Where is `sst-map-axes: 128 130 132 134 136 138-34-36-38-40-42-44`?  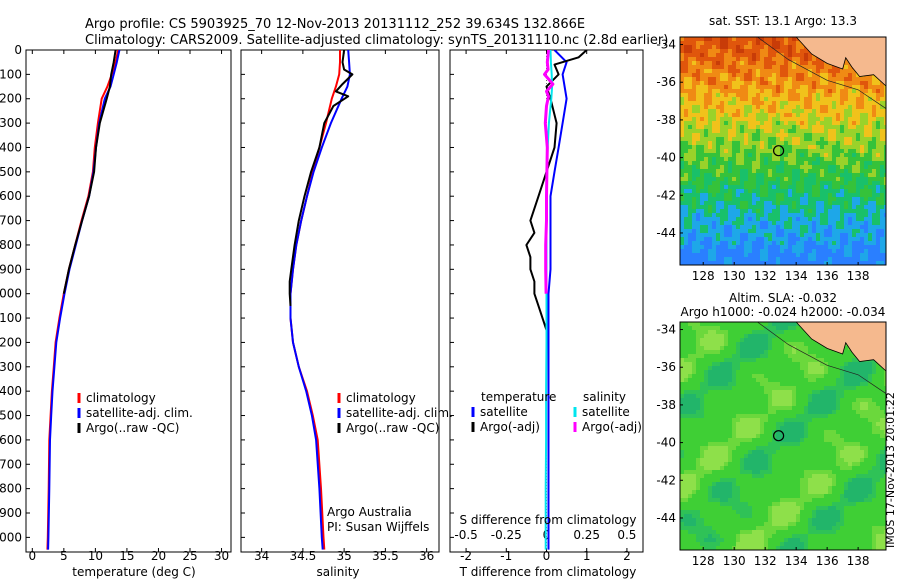
sst-map-axes: 128 130 132 134 136 138-34-36-38-40-42-44 is located at coordinates (762, 160).